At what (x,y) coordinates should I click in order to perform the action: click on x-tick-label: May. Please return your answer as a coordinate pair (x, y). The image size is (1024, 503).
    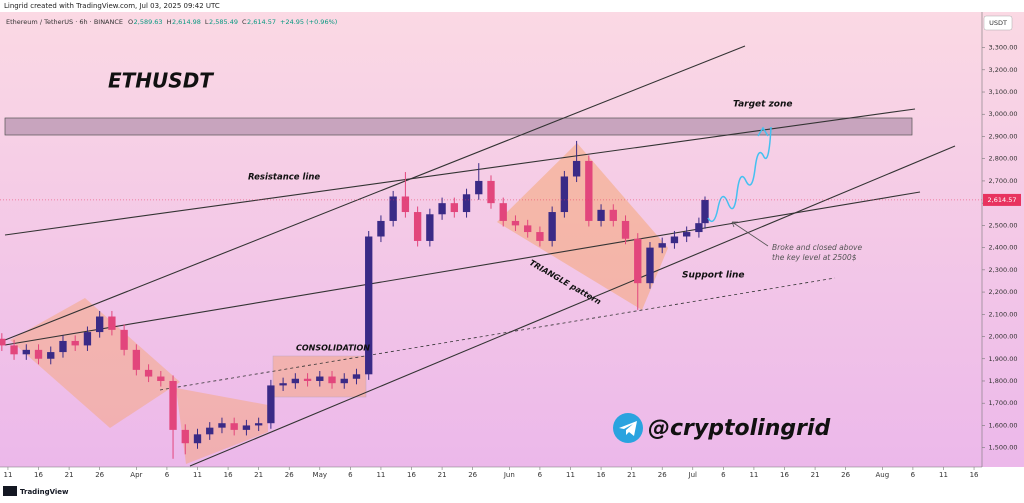
    Looking at the image, I should click on (320, 475).